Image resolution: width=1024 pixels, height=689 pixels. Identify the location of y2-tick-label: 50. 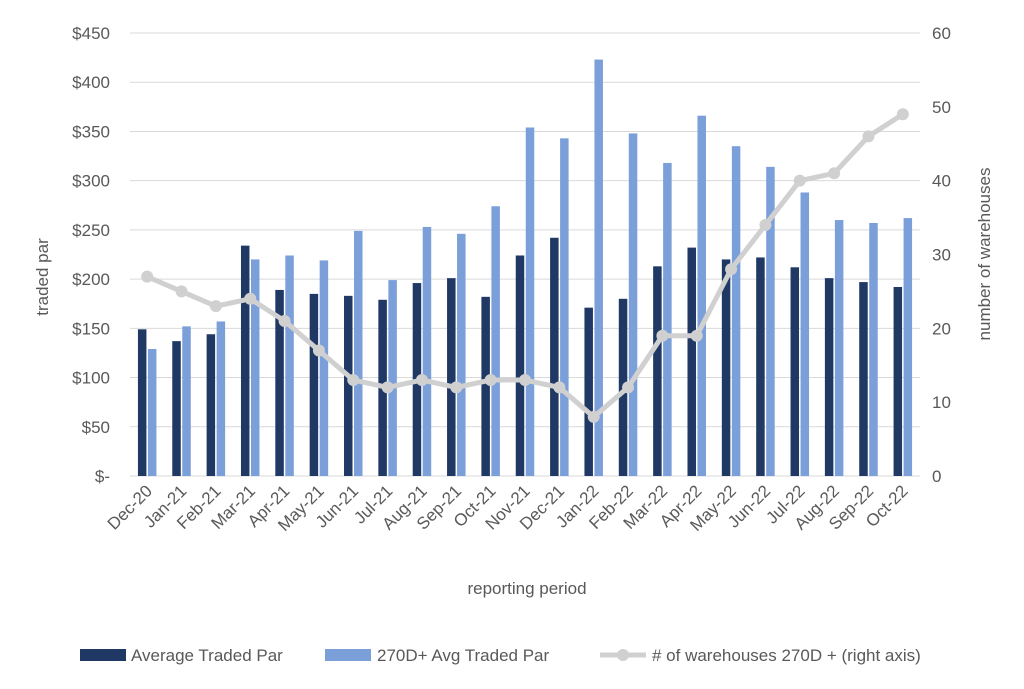
(941, 107).